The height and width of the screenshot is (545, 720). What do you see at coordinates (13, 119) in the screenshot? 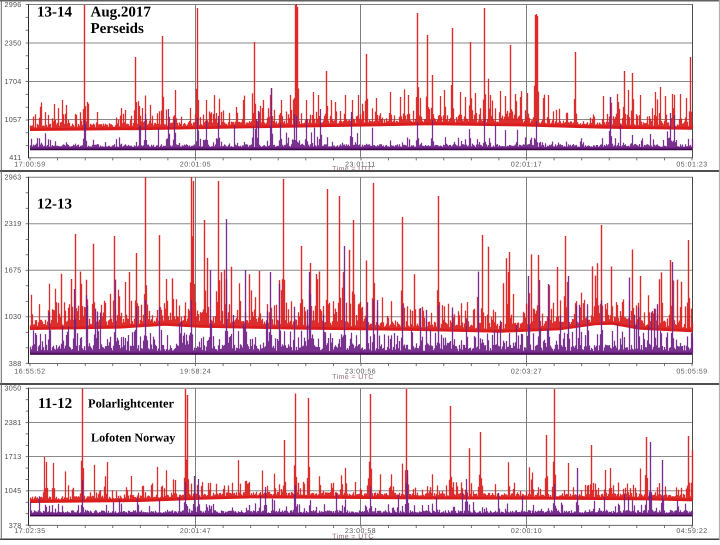
I see `svg-text: 1057` at bounding box center [13, 119].